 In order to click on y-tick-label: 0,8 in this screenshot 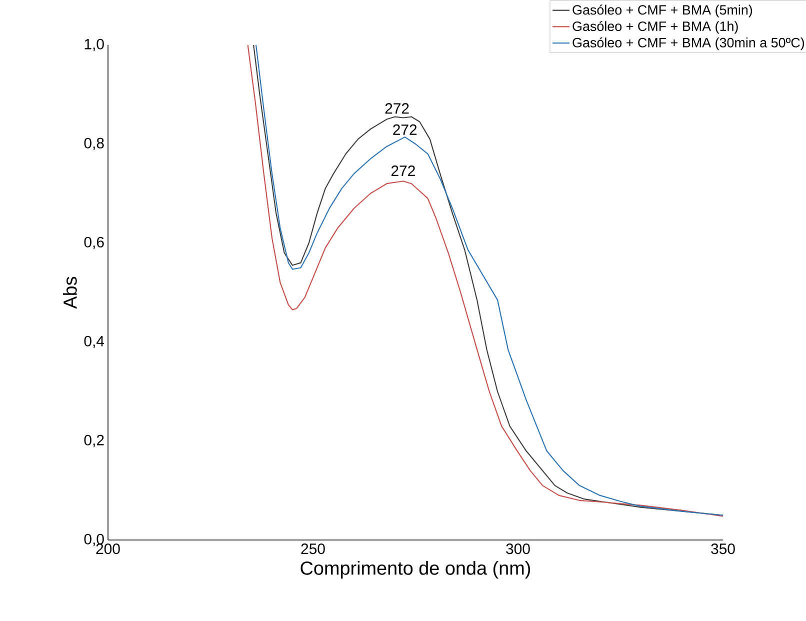, I will do `click(94, 144)`.